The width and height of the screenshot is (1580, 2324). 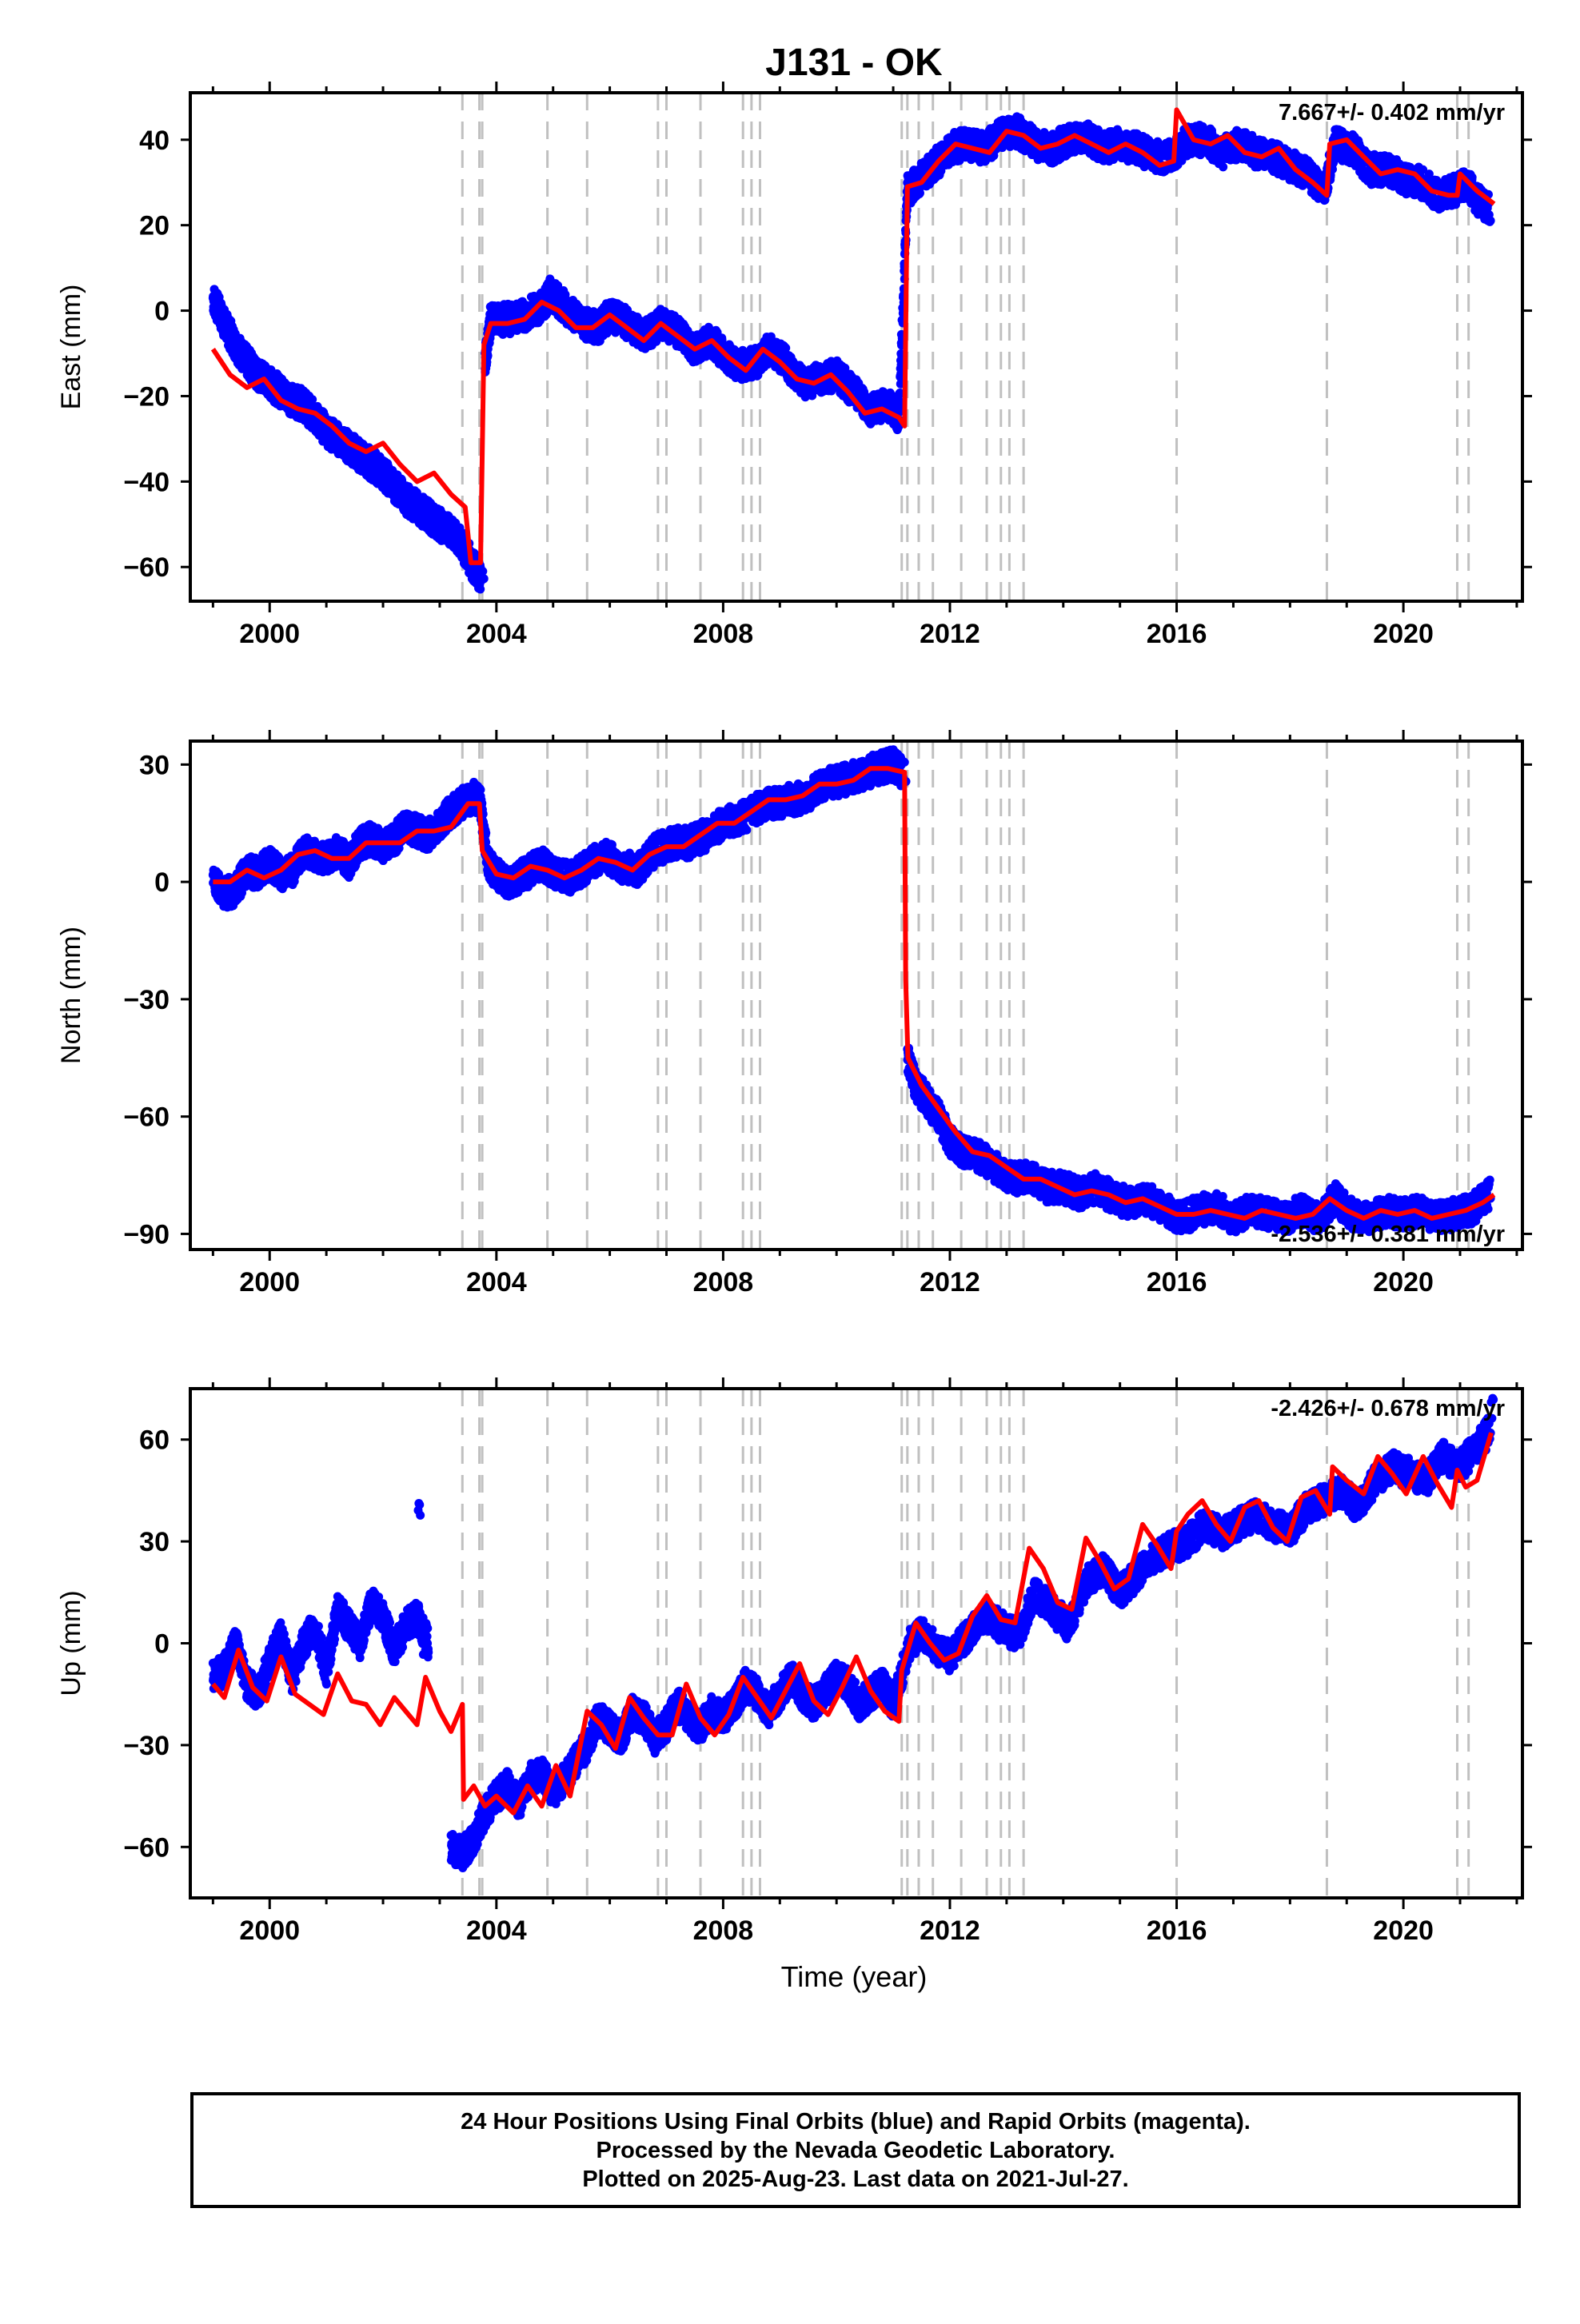 I want to click on chart-title: J131 - OK, so click(x=854, y=63).